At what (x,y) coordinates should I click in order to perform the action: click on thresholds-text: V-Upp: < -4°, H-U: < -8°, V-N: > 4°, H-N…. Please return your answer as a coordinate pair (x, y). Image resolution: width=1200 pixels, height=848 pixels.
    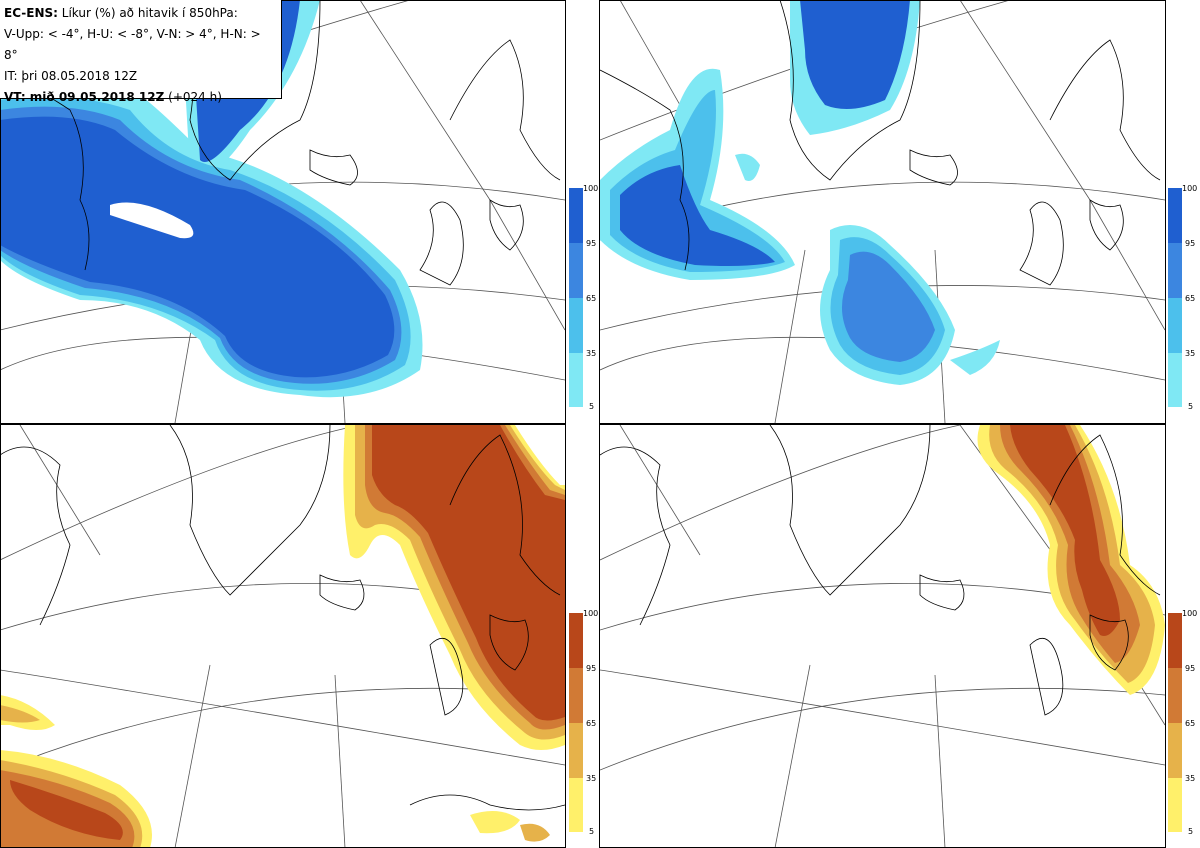
    Looking at the image, I should click on (132, 44).